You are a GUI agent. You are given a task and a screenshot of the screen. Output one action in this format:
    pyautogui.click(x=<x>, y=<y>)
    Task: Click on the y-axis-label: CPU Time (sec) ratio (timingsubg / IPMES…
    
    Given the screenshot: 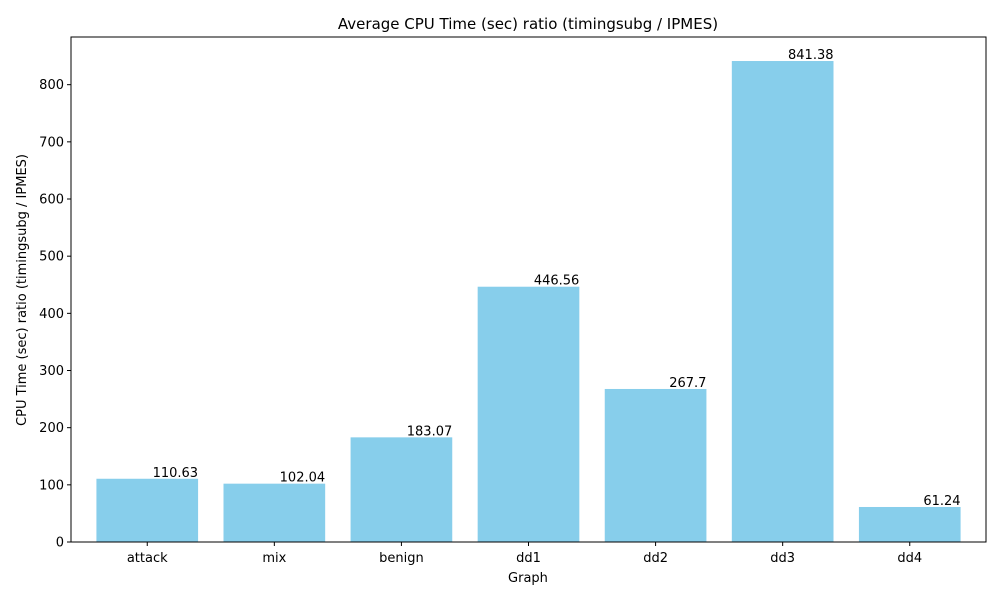 What is the action you would take?
    pyautogui.click(x=22, y=290)
    